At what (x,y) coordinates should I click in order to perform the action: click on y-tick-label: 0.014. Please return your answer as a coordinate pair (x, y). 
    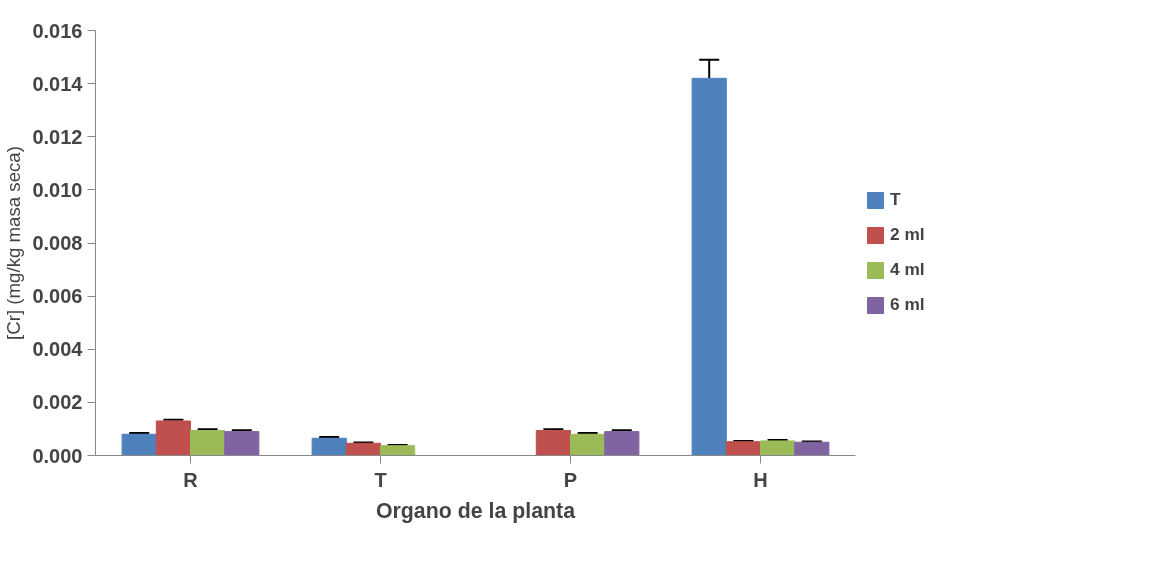
    Looking at the image, I should click on (58, 83).